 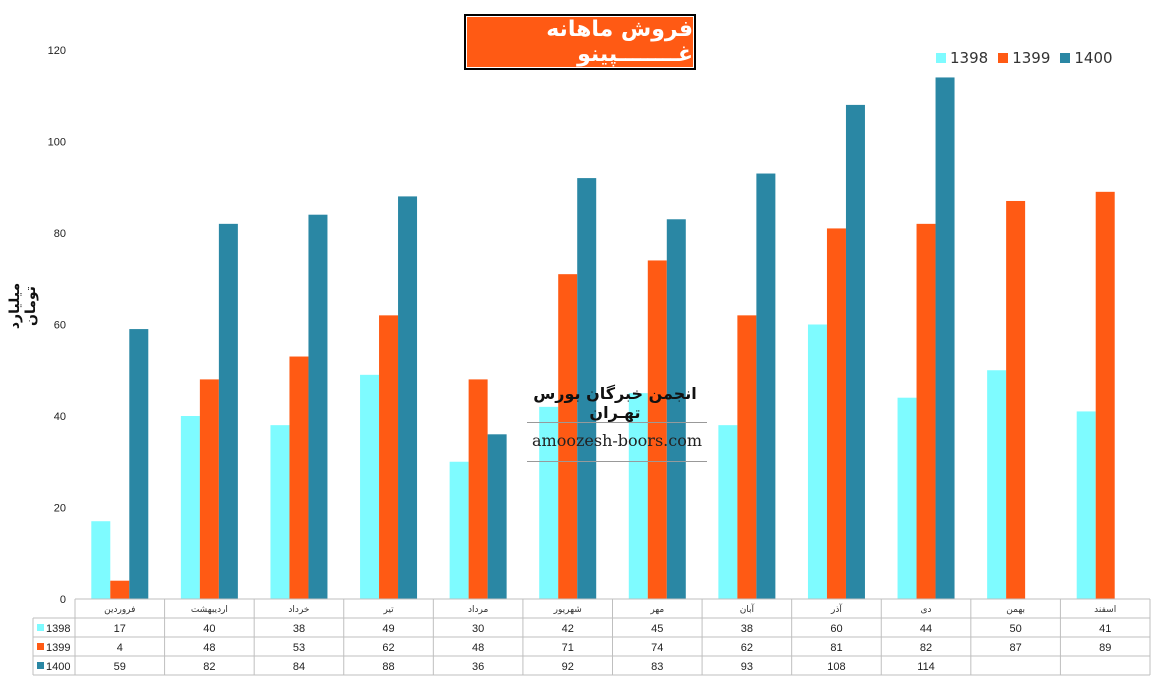 What do you see at coordinates (568, 629) in the screenshot?
I see `table-value: 42` at bounding box center [568, 629].